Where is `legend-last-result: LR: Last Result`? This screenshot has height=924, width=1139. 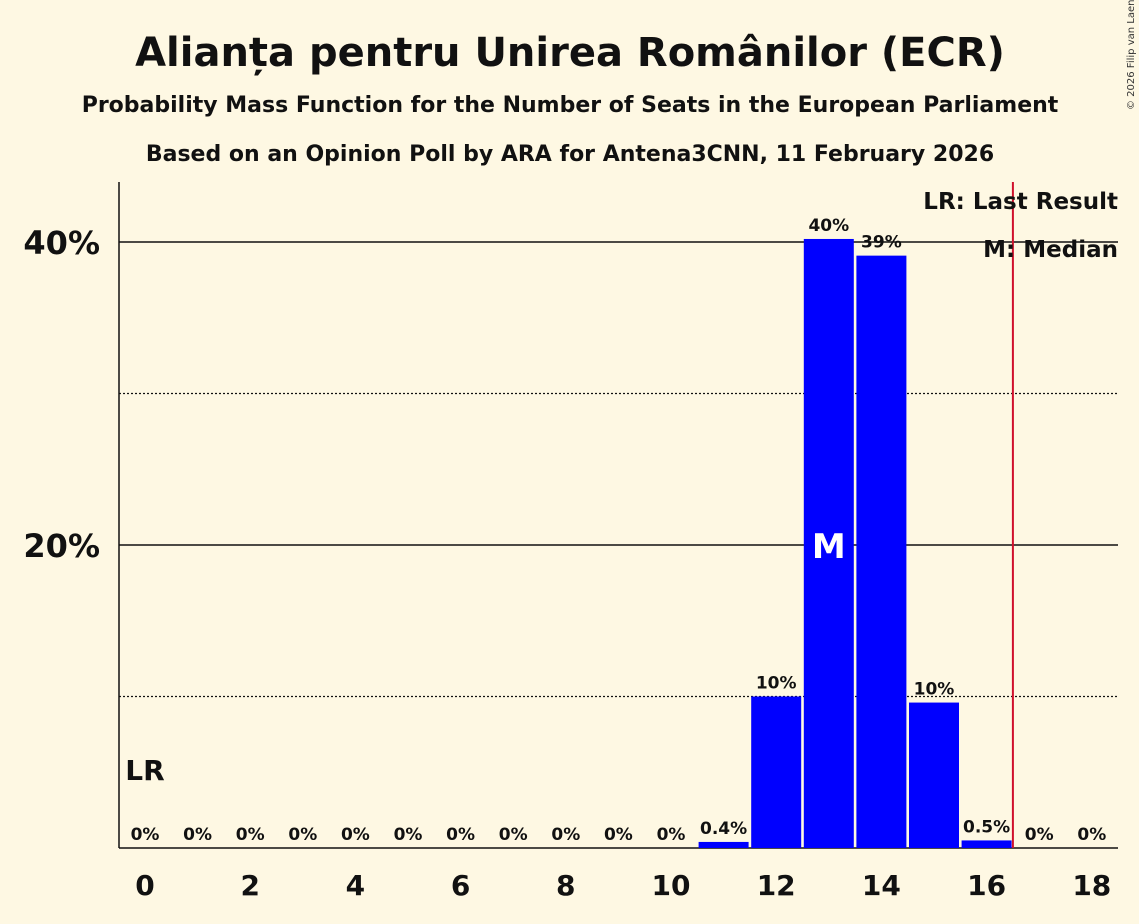
legend-last-result: LR: Last Result is located at coordinates (1020, 202).